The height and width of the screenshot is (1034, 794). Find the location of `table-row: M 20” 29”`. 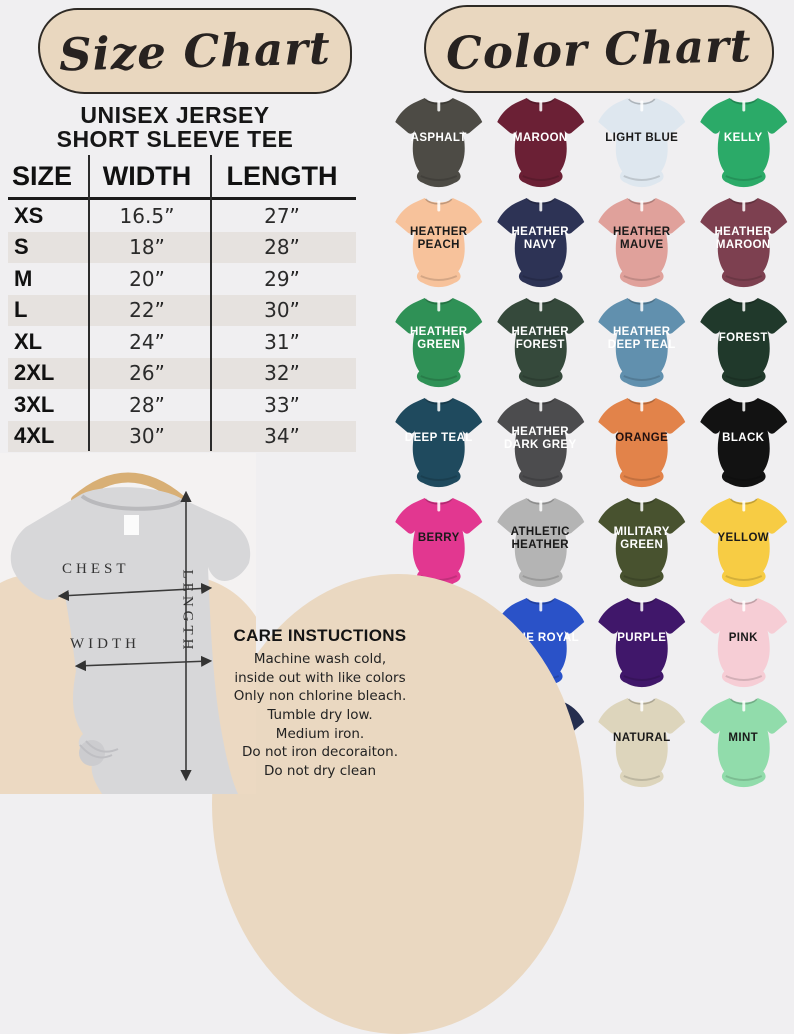

table-row: M 20” 29” is located at coordinates (182, 279).